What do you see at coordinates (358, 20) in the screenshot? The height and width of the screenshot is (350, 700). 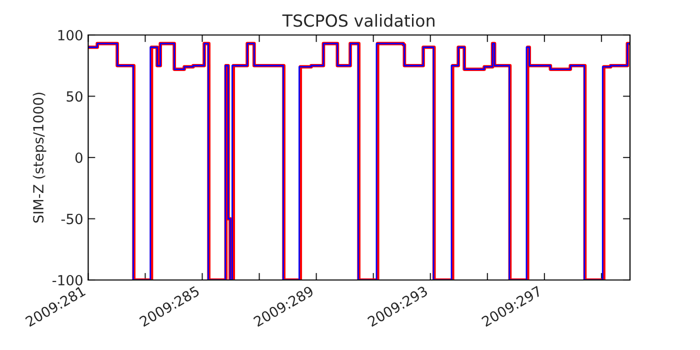 I see `chart-title: TSCPOS validation` at bounding box center [358, 20].